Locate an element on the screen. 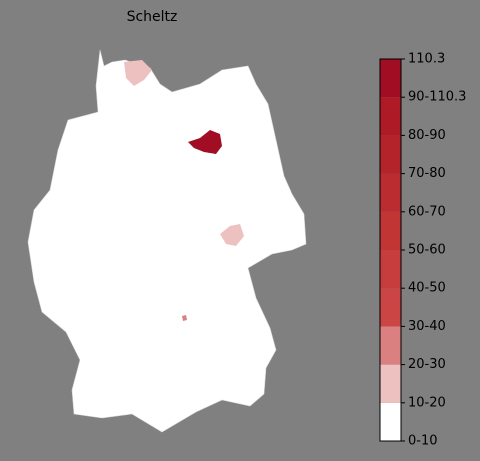  colorbar-label: 80-90 is located at coordinates (427, 135).